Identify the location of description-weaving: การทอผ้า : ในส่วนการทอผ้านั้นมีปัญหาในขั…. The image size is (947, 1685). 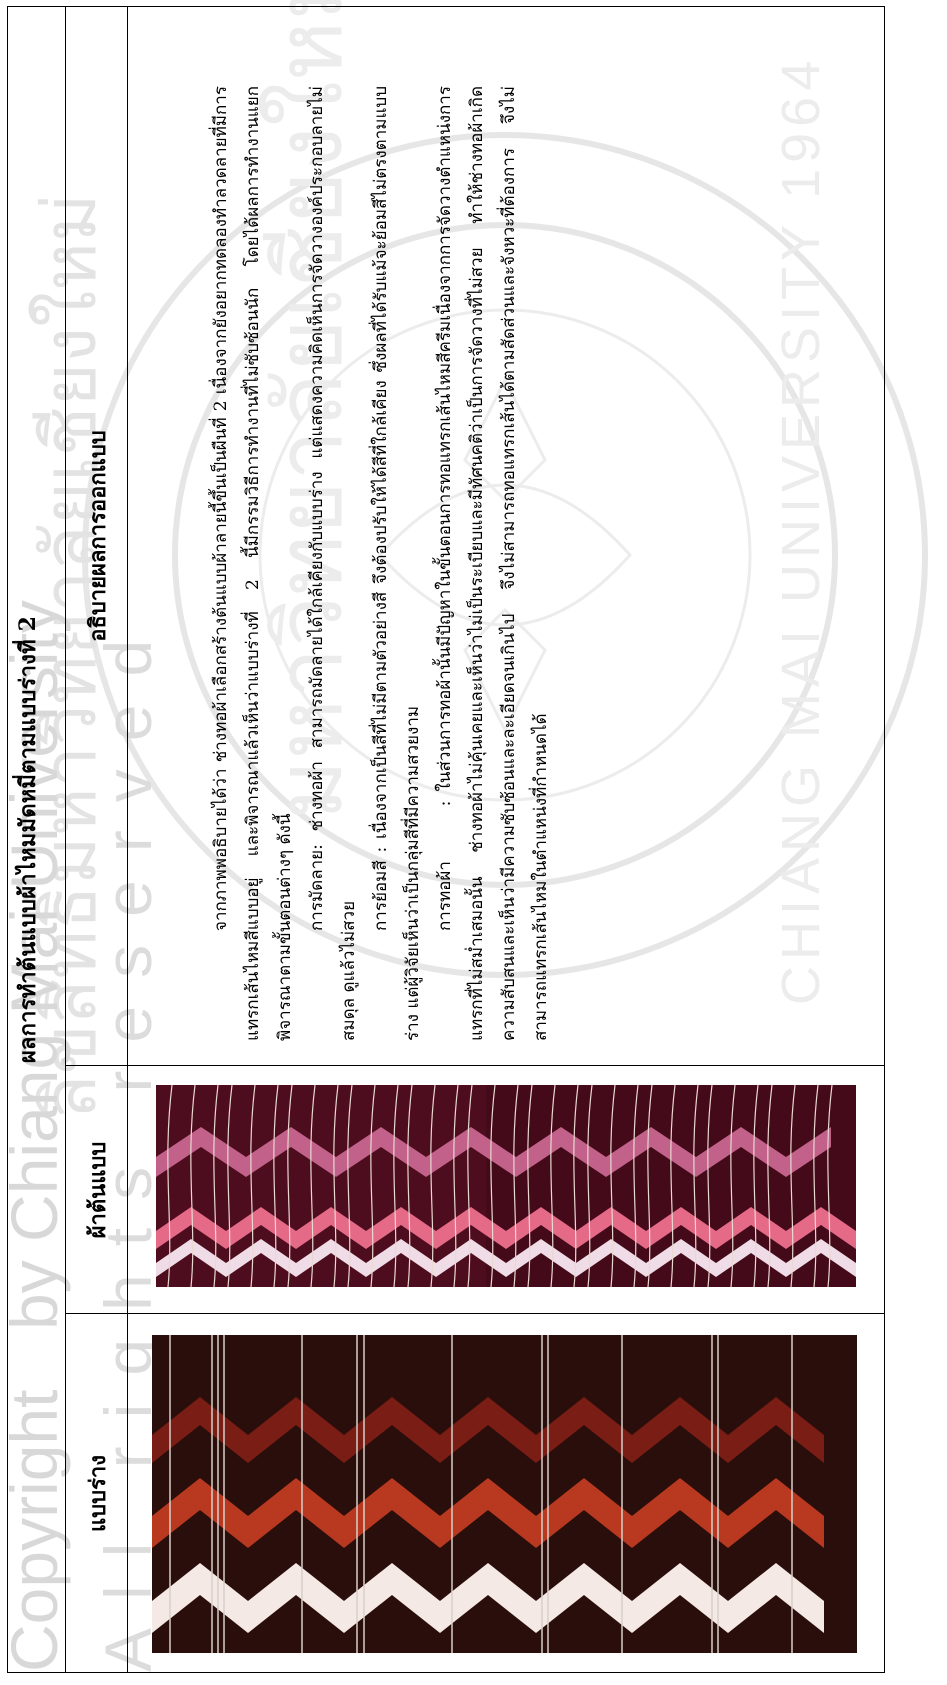
(493, 563).